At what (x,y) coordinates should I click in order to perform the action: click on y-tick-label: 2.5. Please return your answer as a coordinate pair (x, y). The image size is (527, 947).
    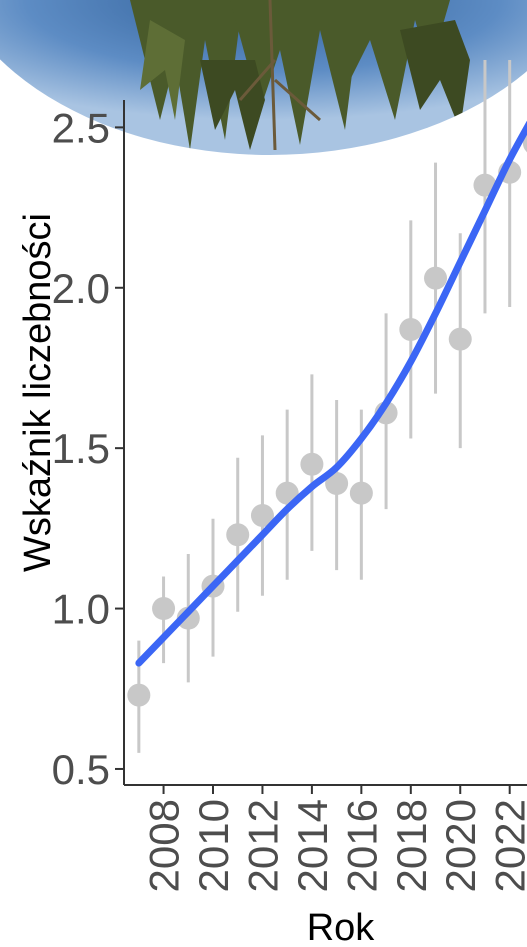
    Looking at the image, I should click on (81, 127).